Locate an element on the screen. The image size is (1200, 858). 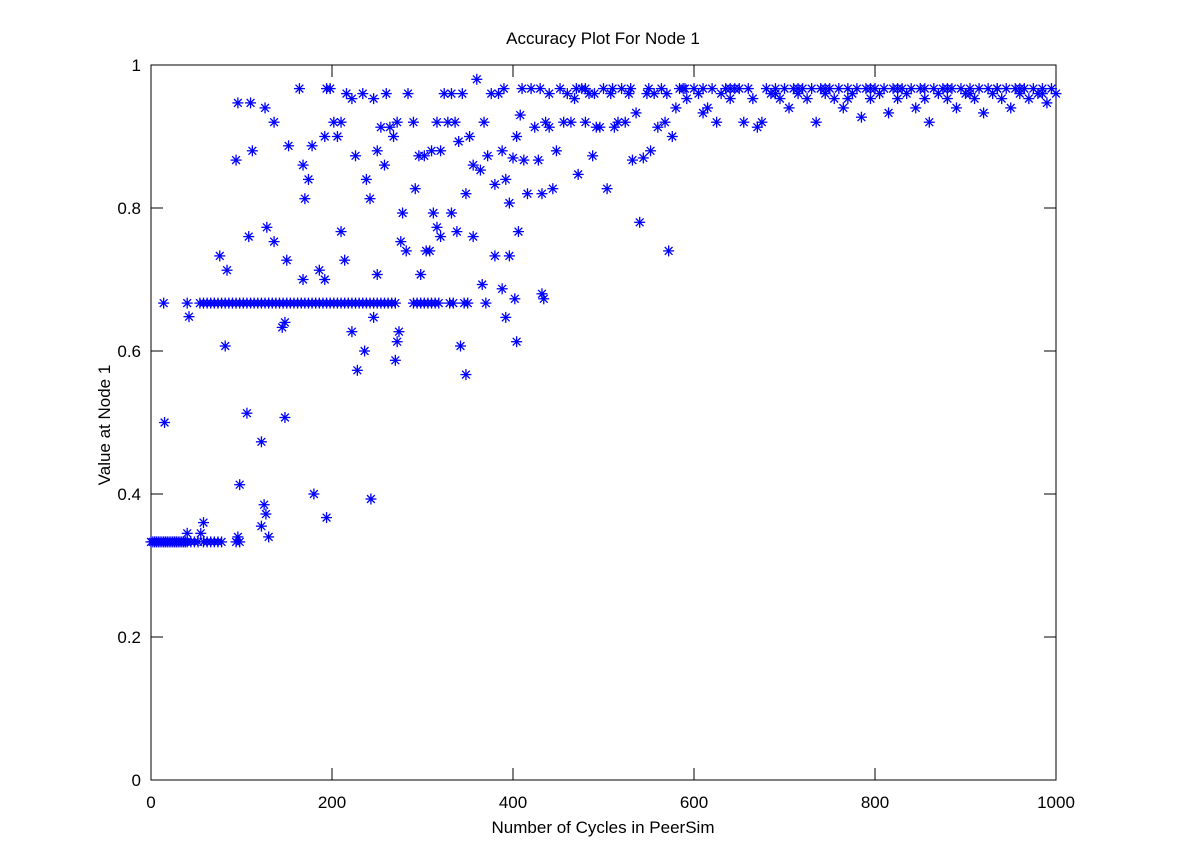
y-tick-label: 1 is located at coordinates (136, 65).